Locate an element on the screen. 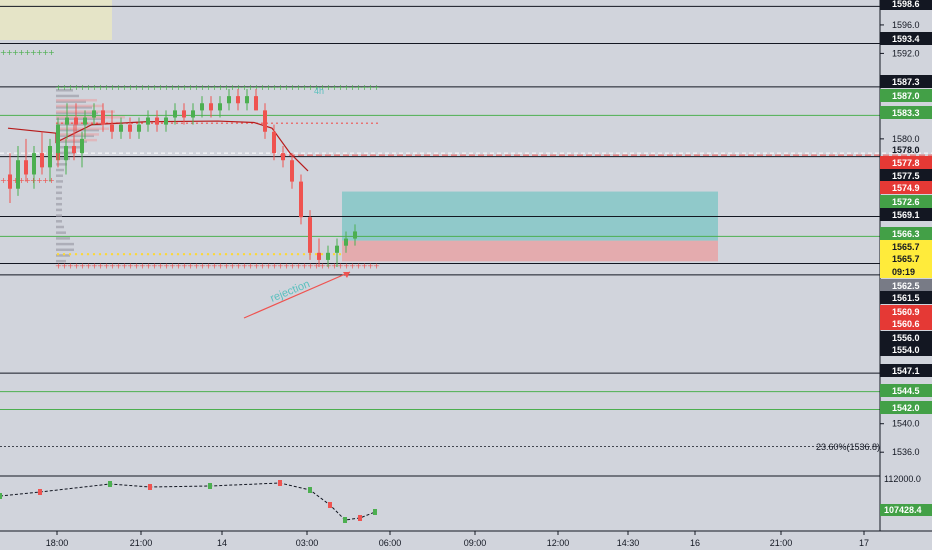 The width and height of the screenshot is (932, 550). rejection-arrow is located at coordinates (297, 295).